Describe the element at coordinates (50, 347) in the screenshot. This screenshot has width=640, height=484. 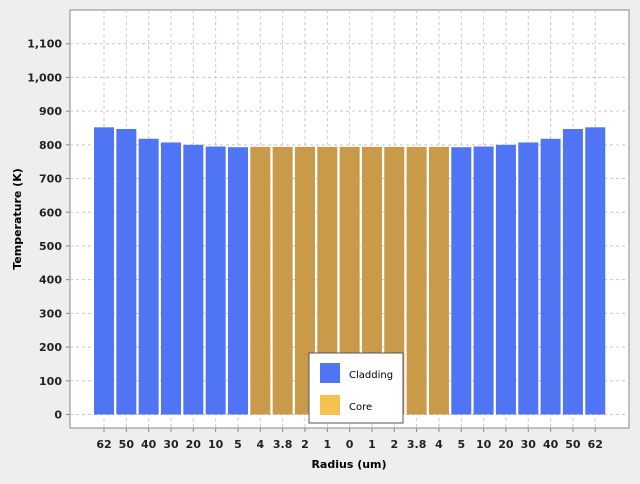
I see `y-tick-label: 200` at that location.